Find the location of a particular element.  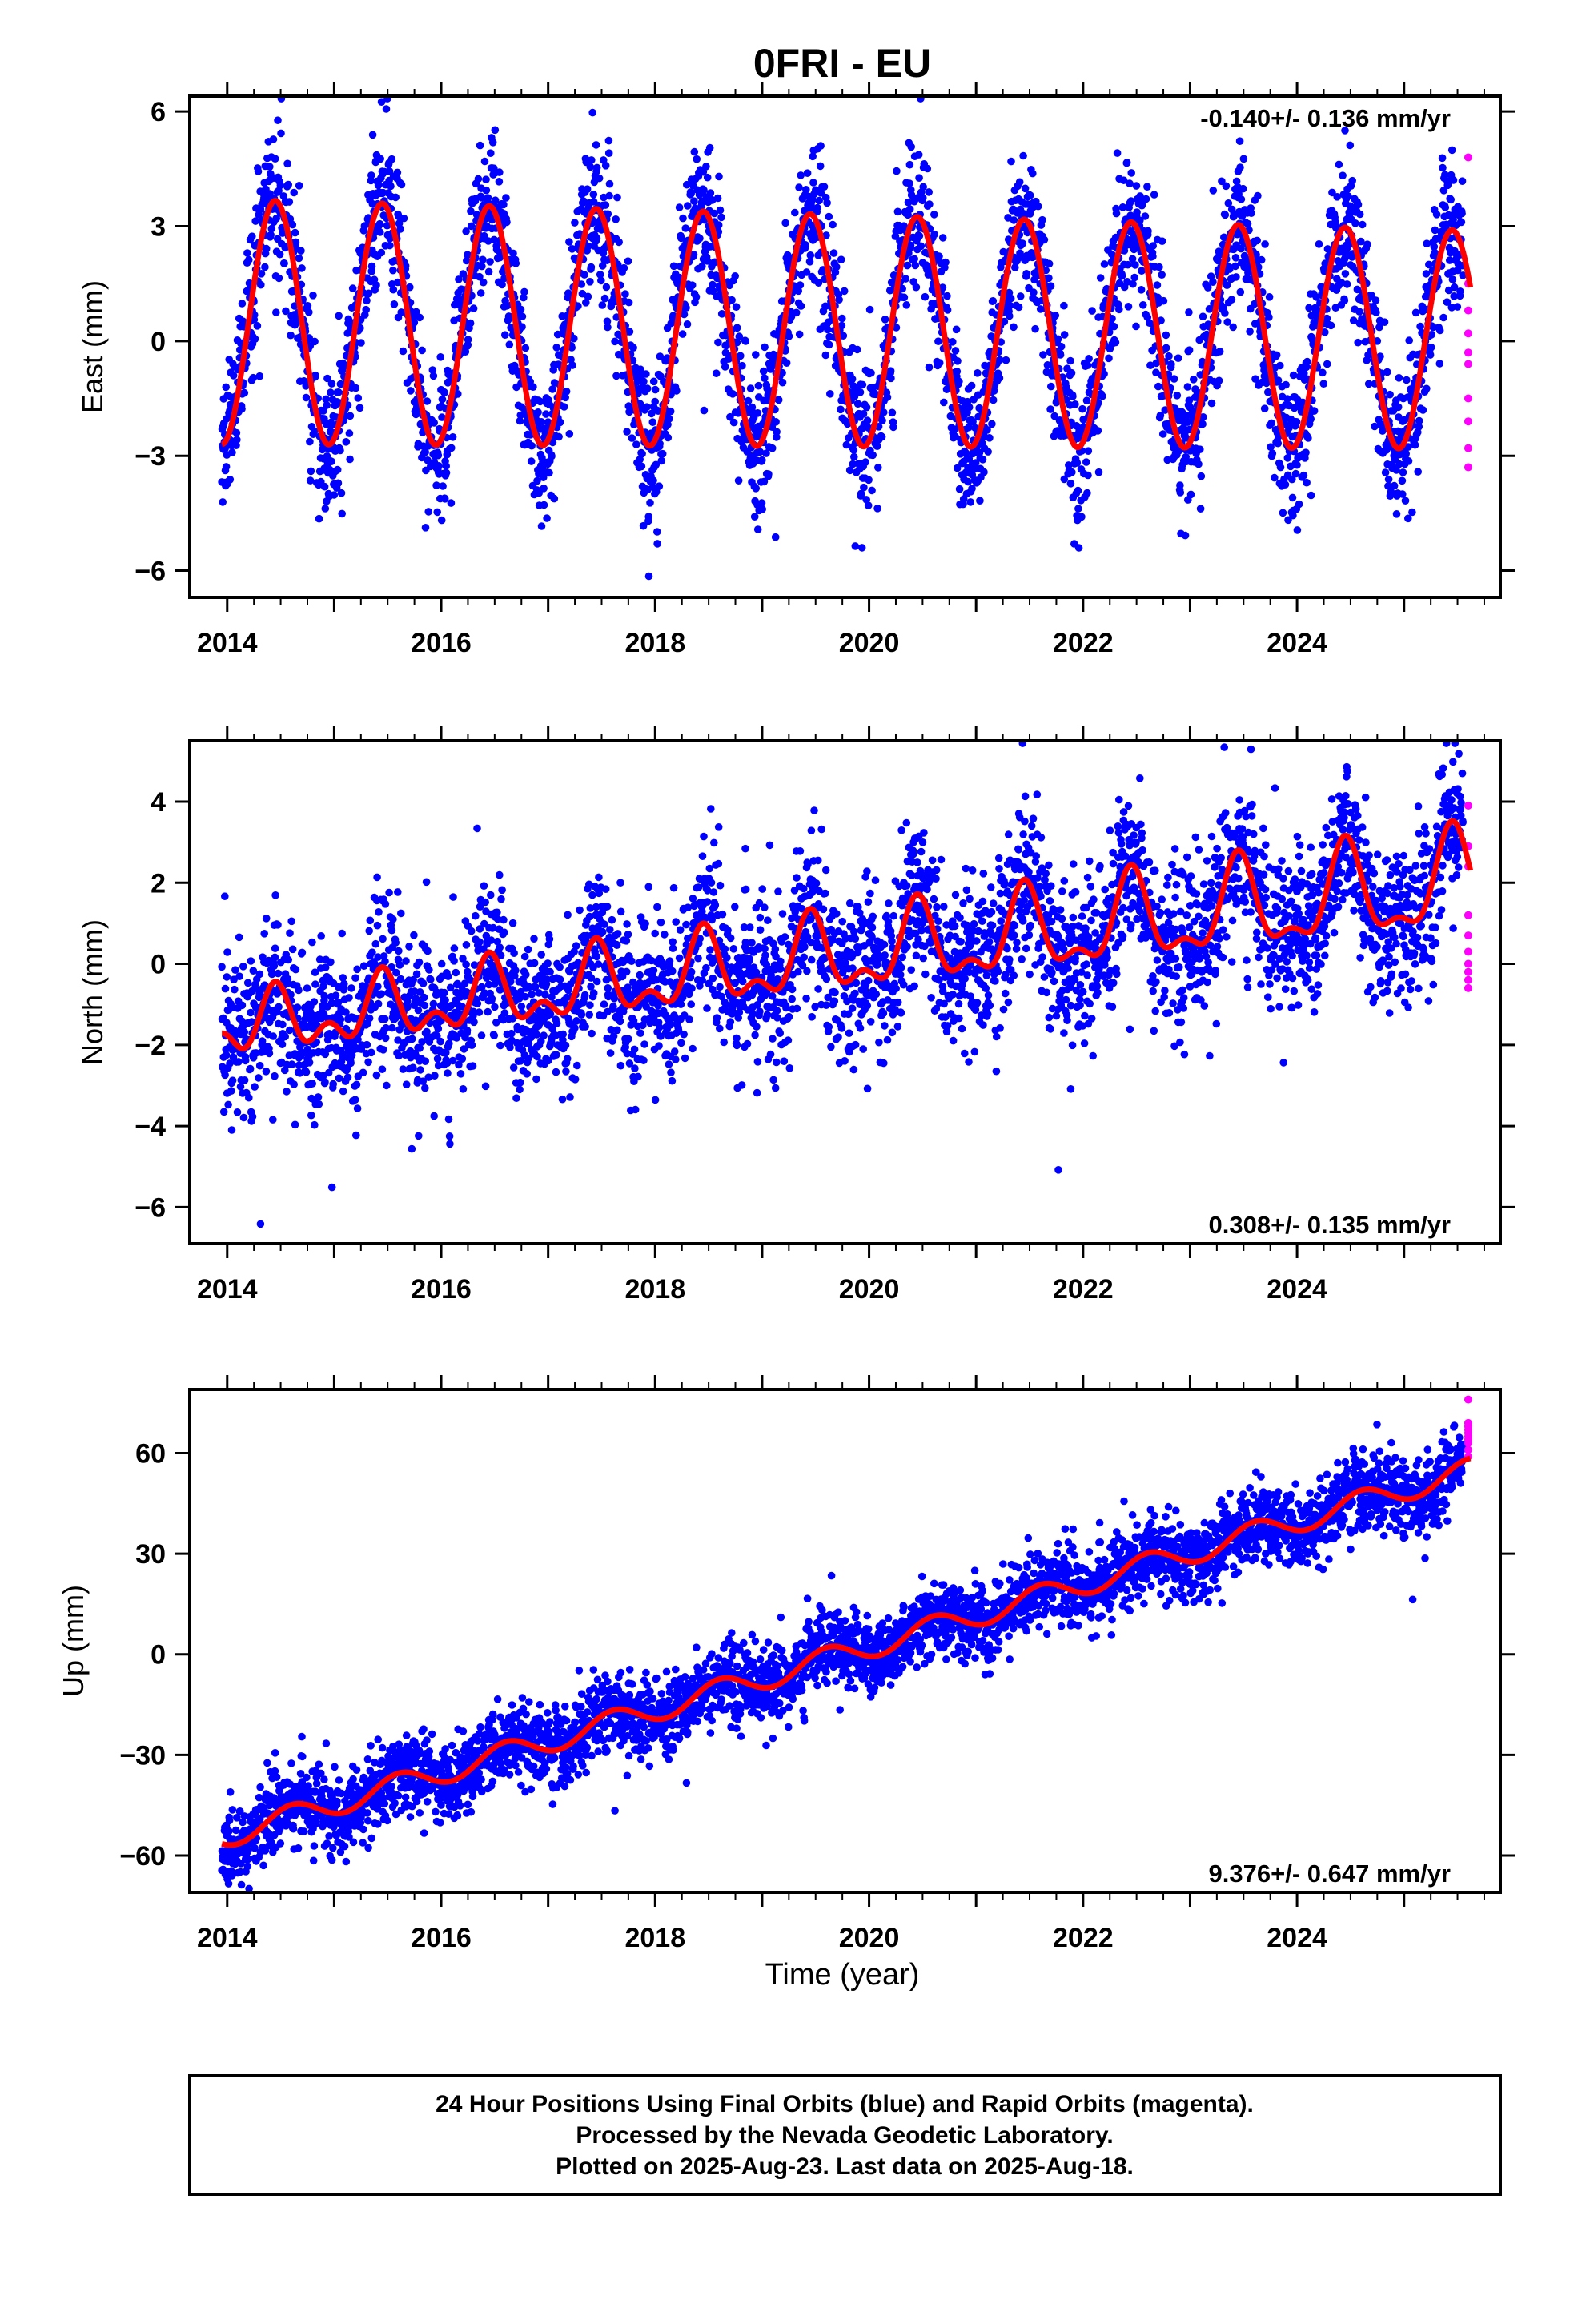

east-rapid-orbit-points is located at coordinates (1468, 312).